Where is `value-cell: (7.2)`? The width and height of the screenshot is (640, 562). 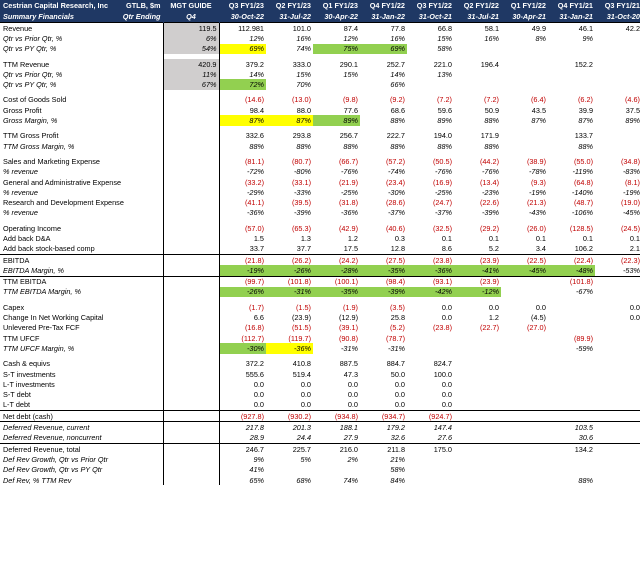 value-cell: (7.2) is located at coordinates (444, 100).